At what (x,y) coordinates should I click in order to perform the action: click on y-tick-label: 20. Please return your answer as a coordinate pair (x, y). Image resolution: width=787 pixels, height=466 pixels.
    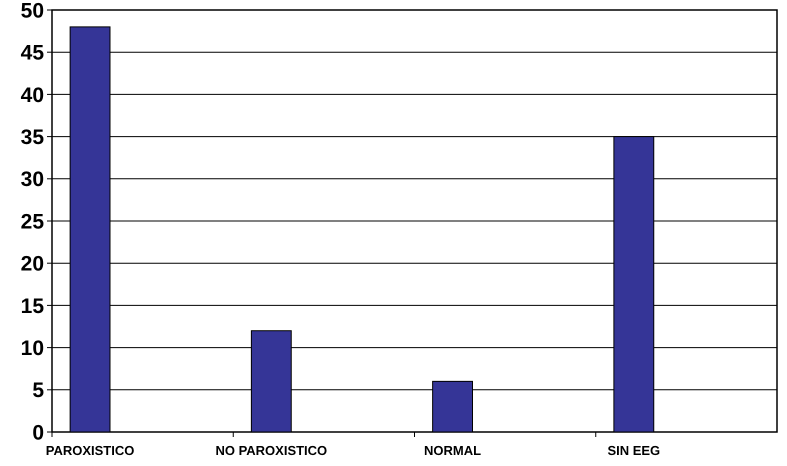
    Looking at the image, I should click on (32, 264).